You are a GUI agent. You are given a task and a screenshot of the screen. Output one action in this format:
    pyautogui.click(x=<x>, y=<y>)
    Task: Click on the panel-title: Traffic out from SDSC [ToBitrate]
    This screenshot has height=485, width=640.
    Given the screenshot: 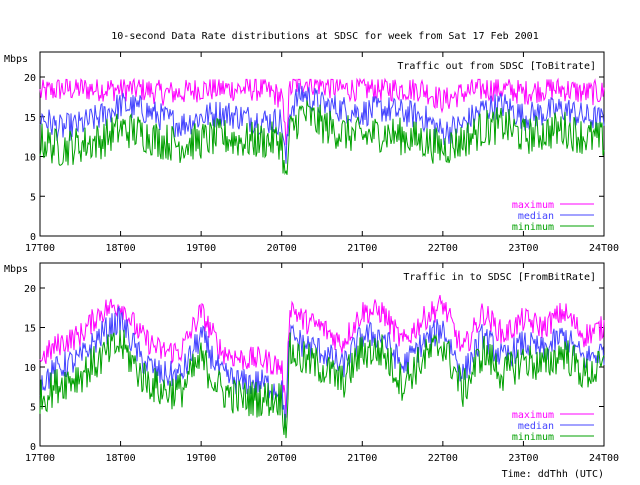 What is the action you would take?
    pyautogui.click(x=496, y=66)
    